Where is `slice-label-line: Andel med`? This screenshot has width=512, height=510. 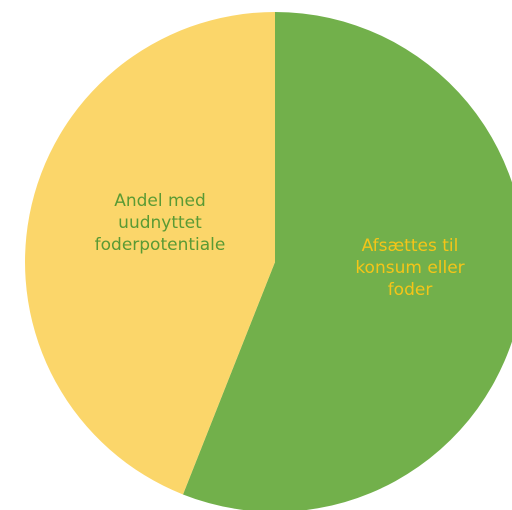
slice-label-line: Andel med is located at coordinates (160, 201).